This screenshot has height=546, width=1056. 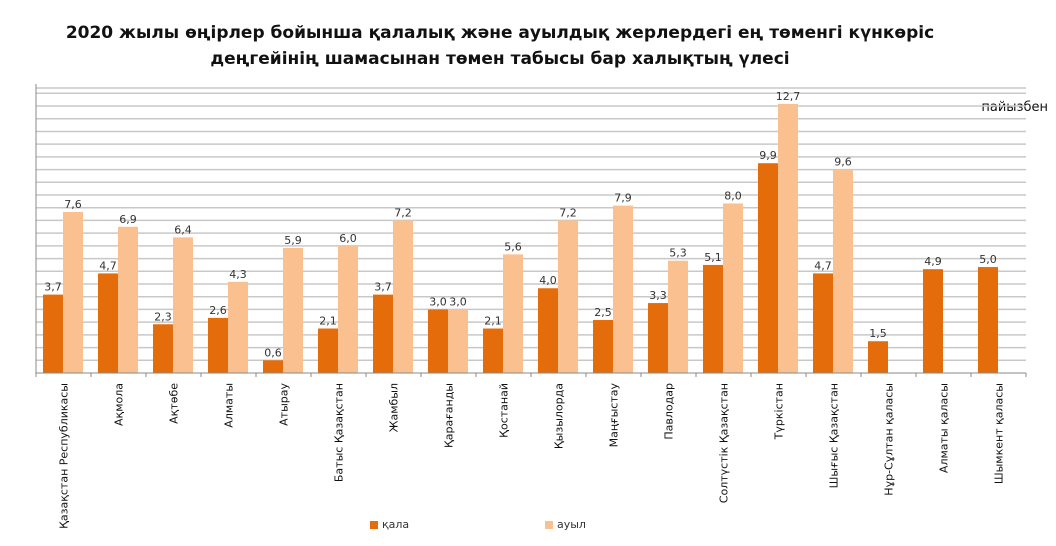 What do you see at coordinates (878, 333) in the screenshot?
I see `data-label-city: 1,5` at bounding box center [878, 333].